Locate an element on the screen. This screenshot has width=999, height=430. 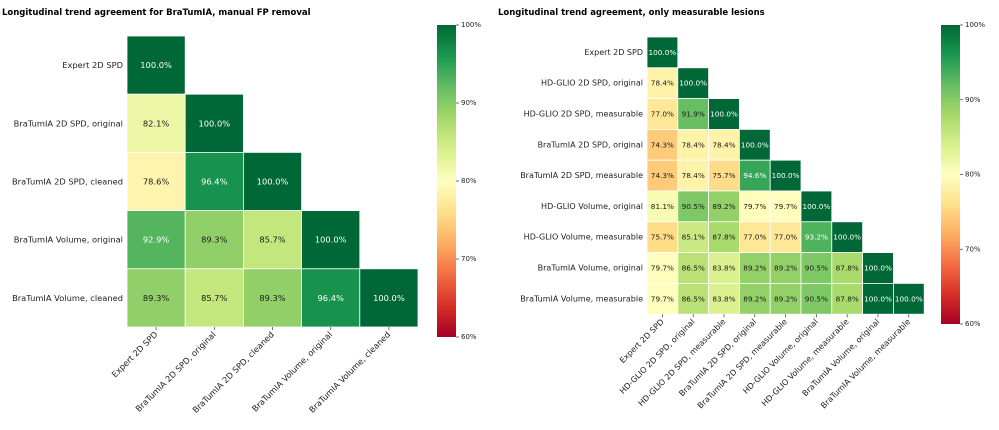
cell-label-right-r3-c1: 78.4% is located at coordinates (693, 144).